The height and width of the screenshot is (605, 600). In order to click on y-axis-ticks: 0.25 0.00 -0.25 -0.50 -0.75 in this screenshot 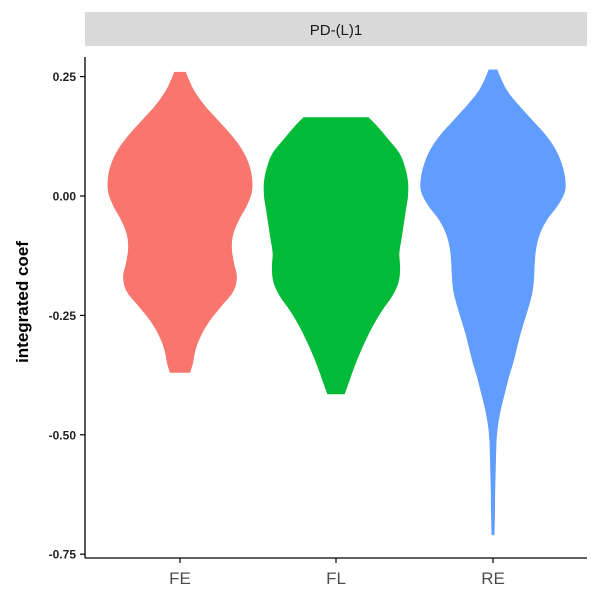, I will do `click(67, 316)`.